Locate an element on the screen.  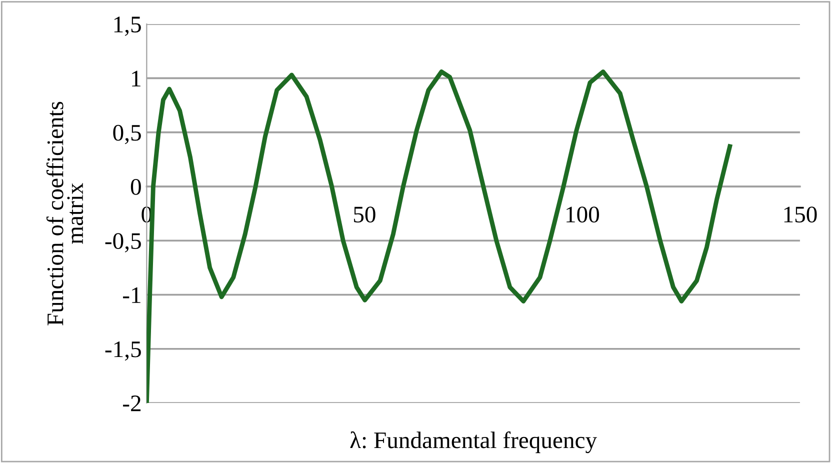
x-tick-label: 150 is located at coordinates (800, 214).